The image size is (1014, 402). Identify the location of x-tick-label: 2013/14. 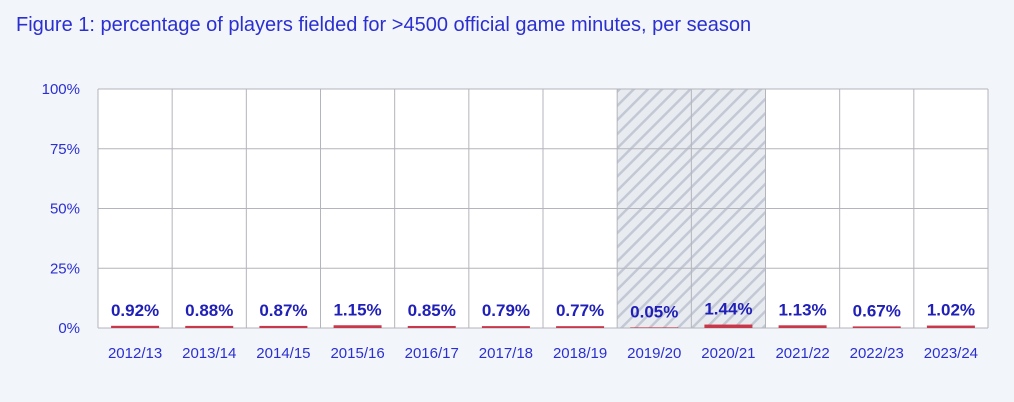
(209, 353).